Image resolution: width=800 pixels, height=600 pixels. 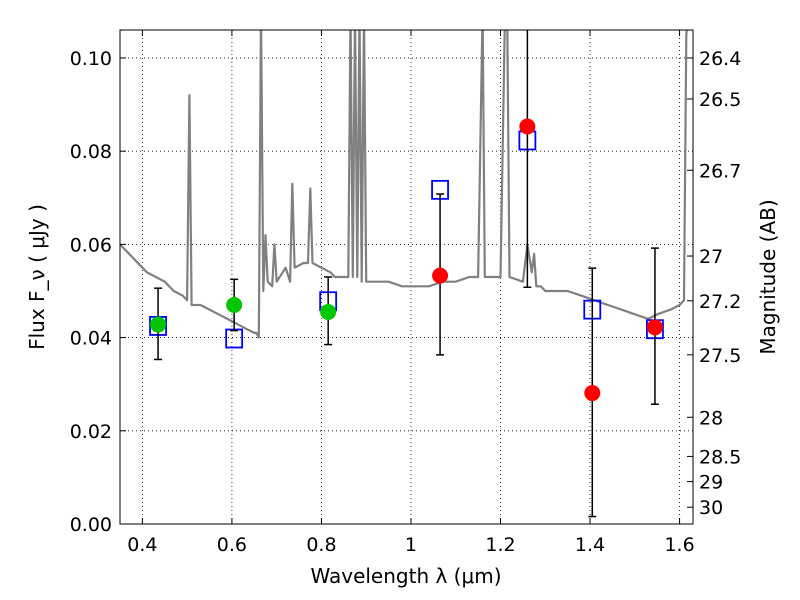 What do you see at coordinates (679, 545) in the screenshot?
I see `x-tick-label: 1.6` at bounding box center [679, 545].